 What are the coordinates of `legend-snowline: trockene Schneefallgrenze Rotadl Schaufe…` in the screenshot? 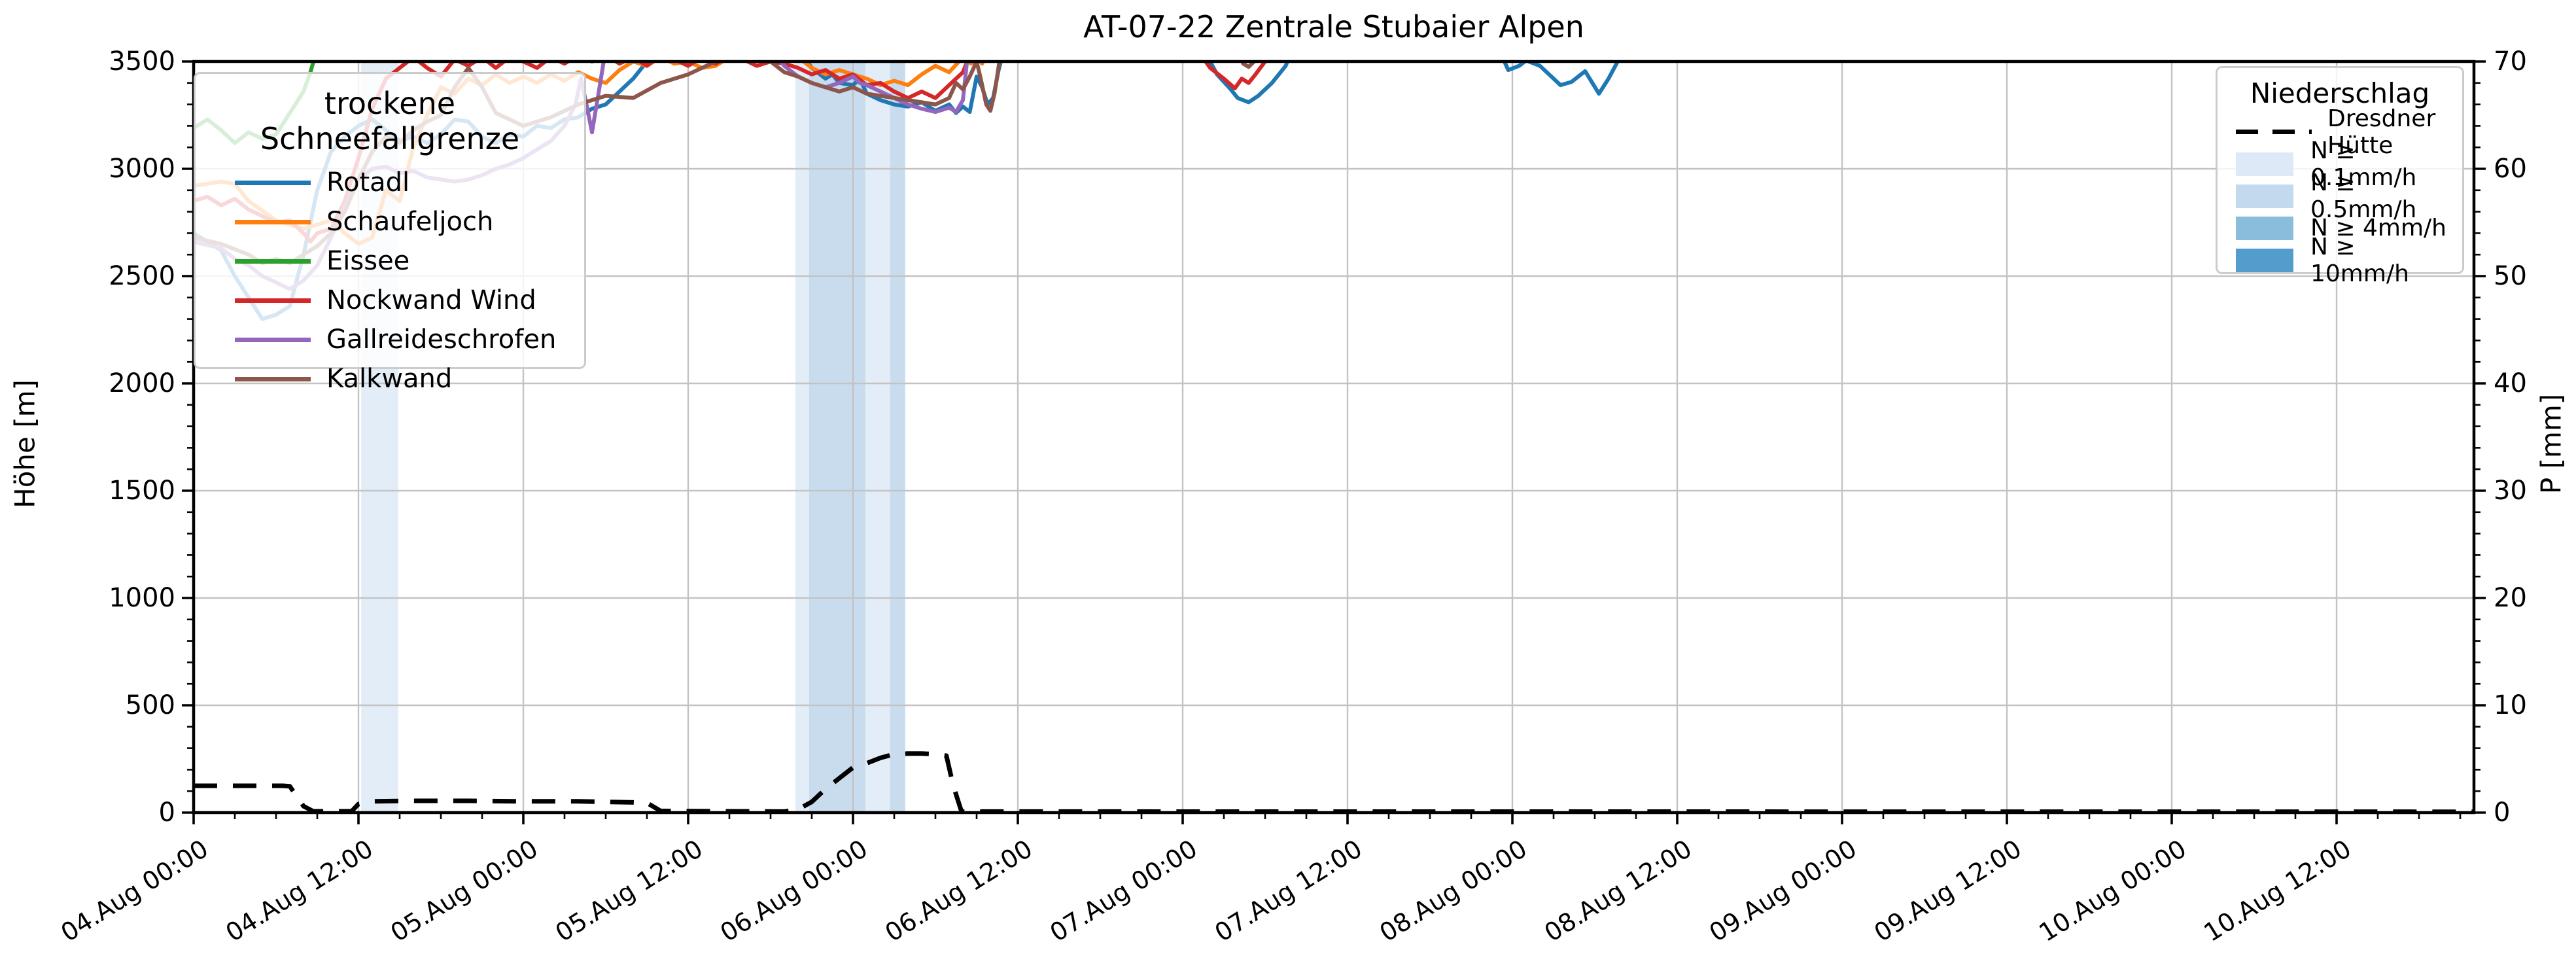 It's located at (390, 233).